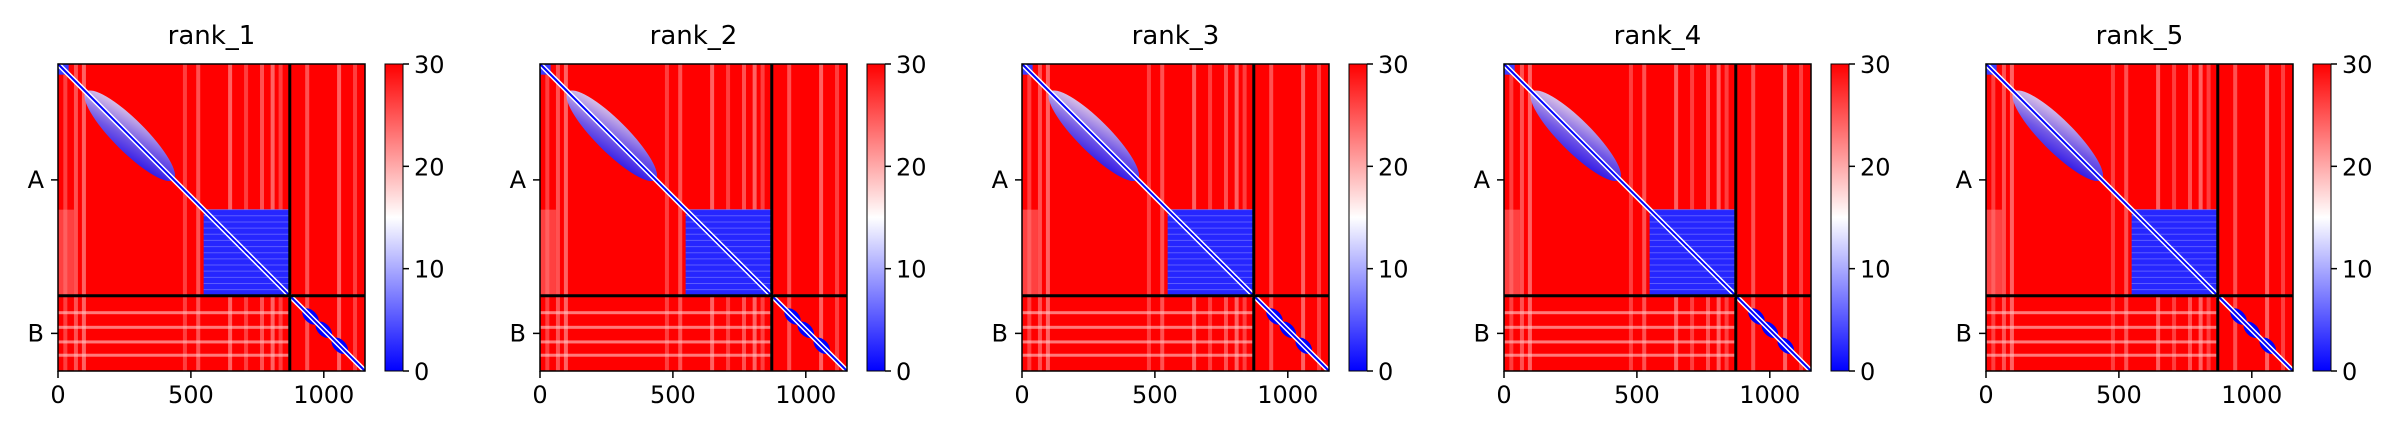  What do you see at coordinates (1176, 36) in the screenshot?
I see `panel-title: rank_3` at bounding box center [1176, 36].